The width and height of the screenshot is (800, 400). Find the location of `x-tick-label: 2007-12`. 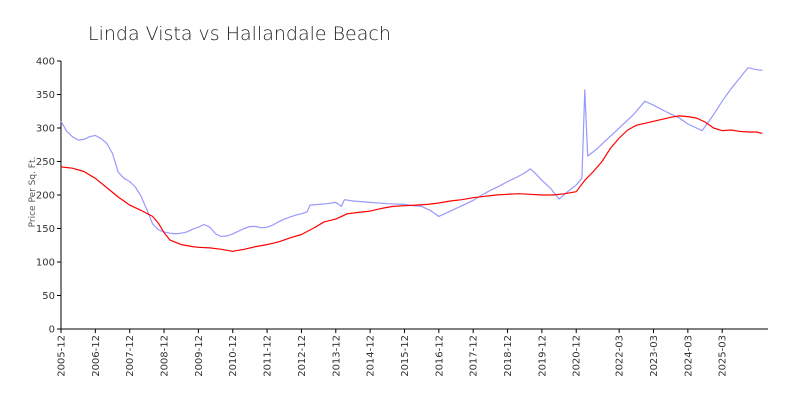

x-tick-label: 2007-12 is located at coordinates (130, 356).